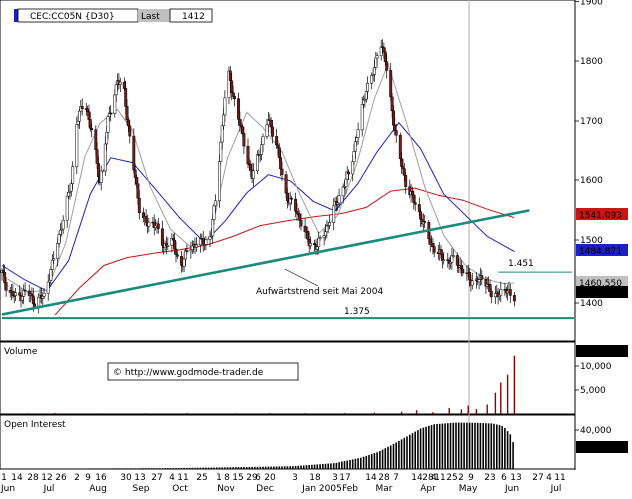 The width and height of the screenshot is (632, 499). I want to click on x-day-label: 11, so click(182, 478).